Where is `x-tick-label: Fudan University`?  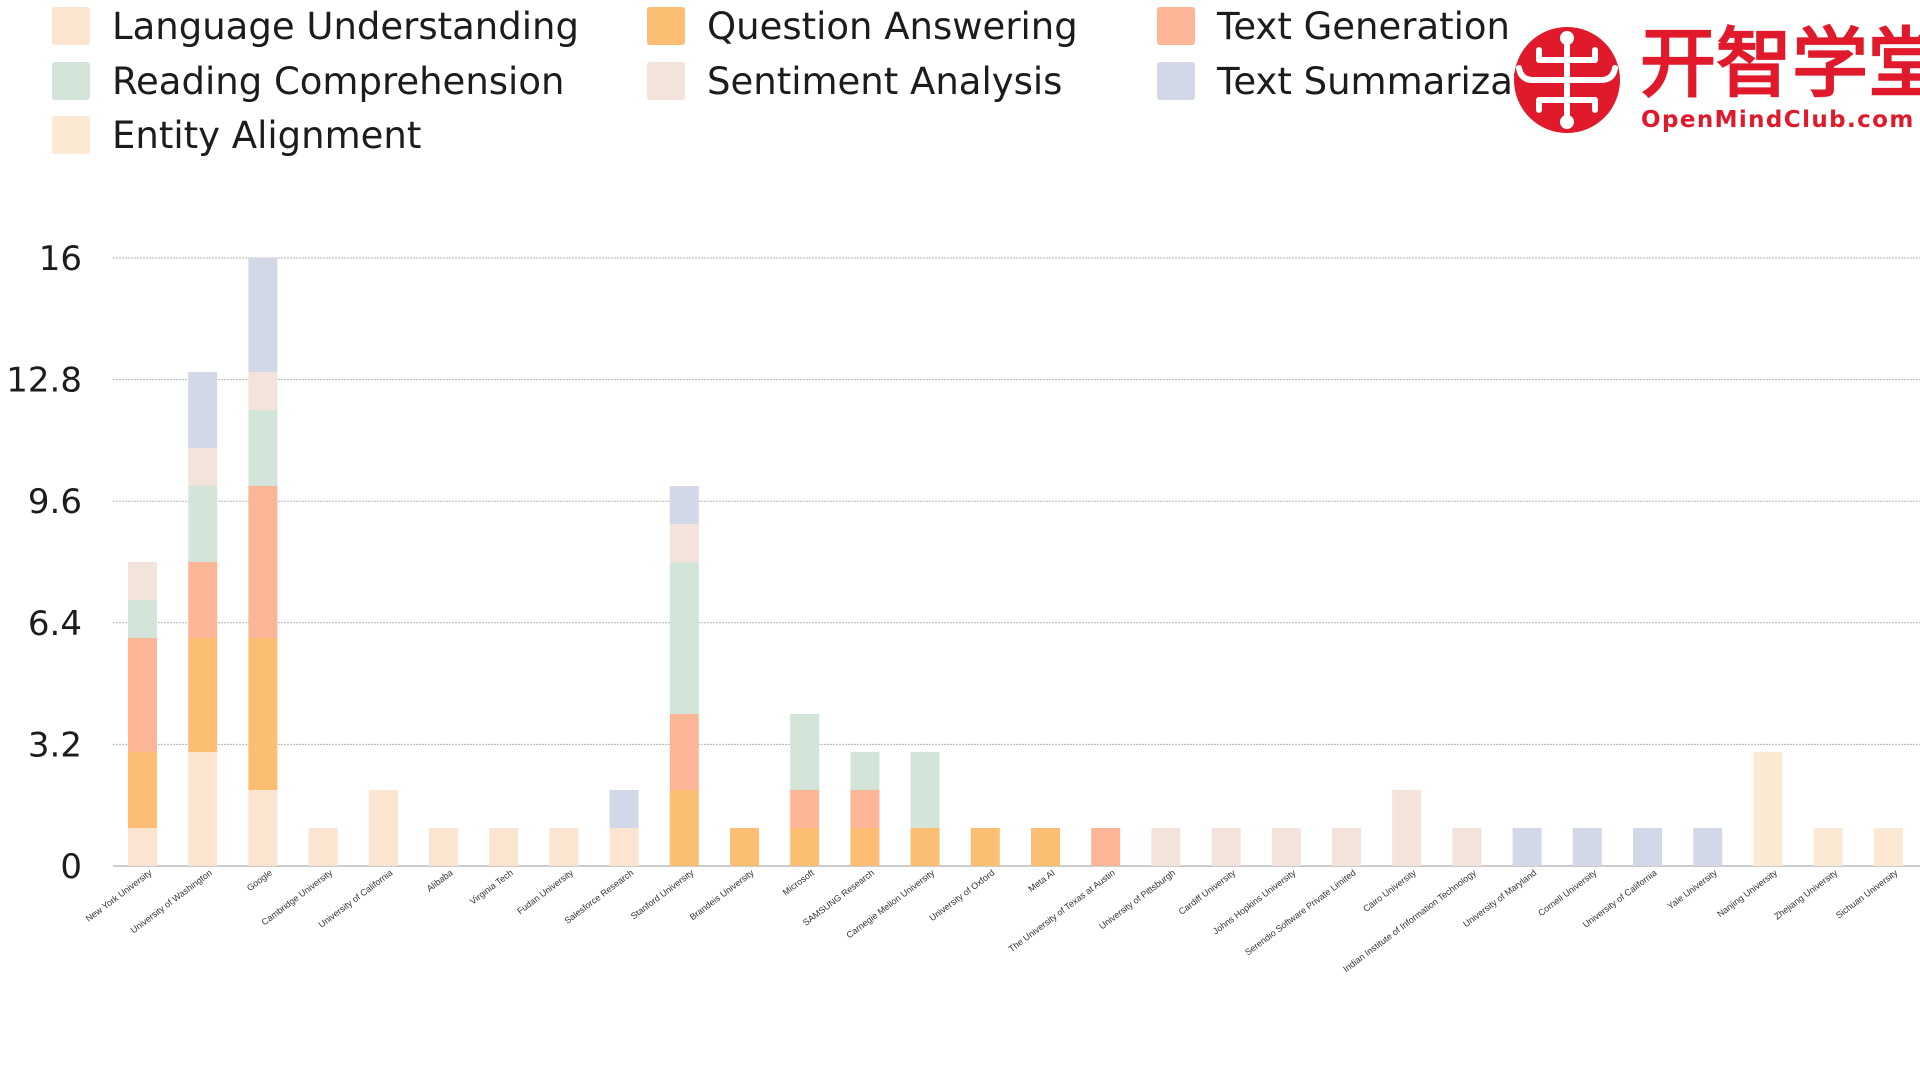
x-tick-label: Fudan University is located at coordinates (545, 891).